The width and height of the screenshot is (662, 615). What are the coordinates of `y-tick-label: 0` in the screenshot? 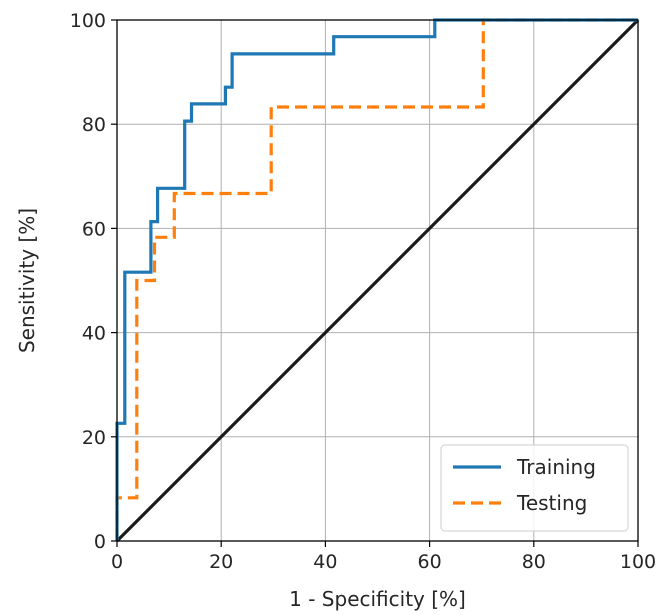 It's located at (100, 542).